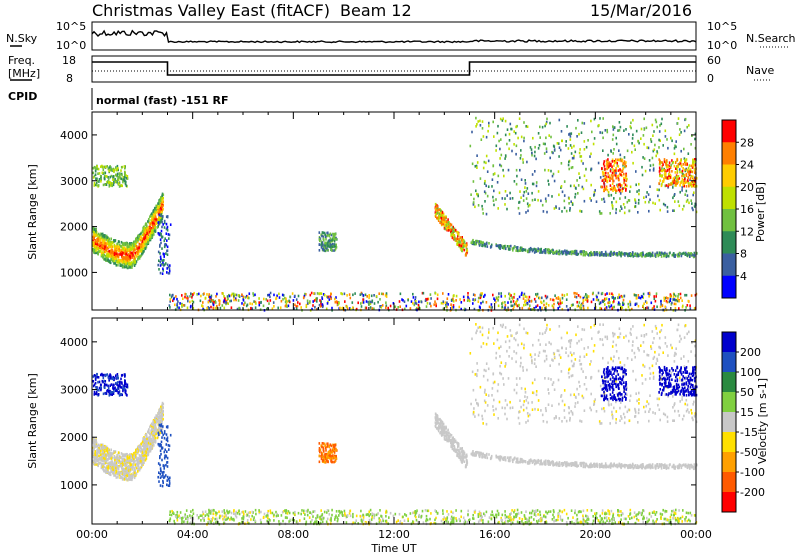 The height and width of the screenshot is (558, 800). Describe the element at coordinates (69, 78) in the screenshot. I see `freq-tick-low: 8` at that location.